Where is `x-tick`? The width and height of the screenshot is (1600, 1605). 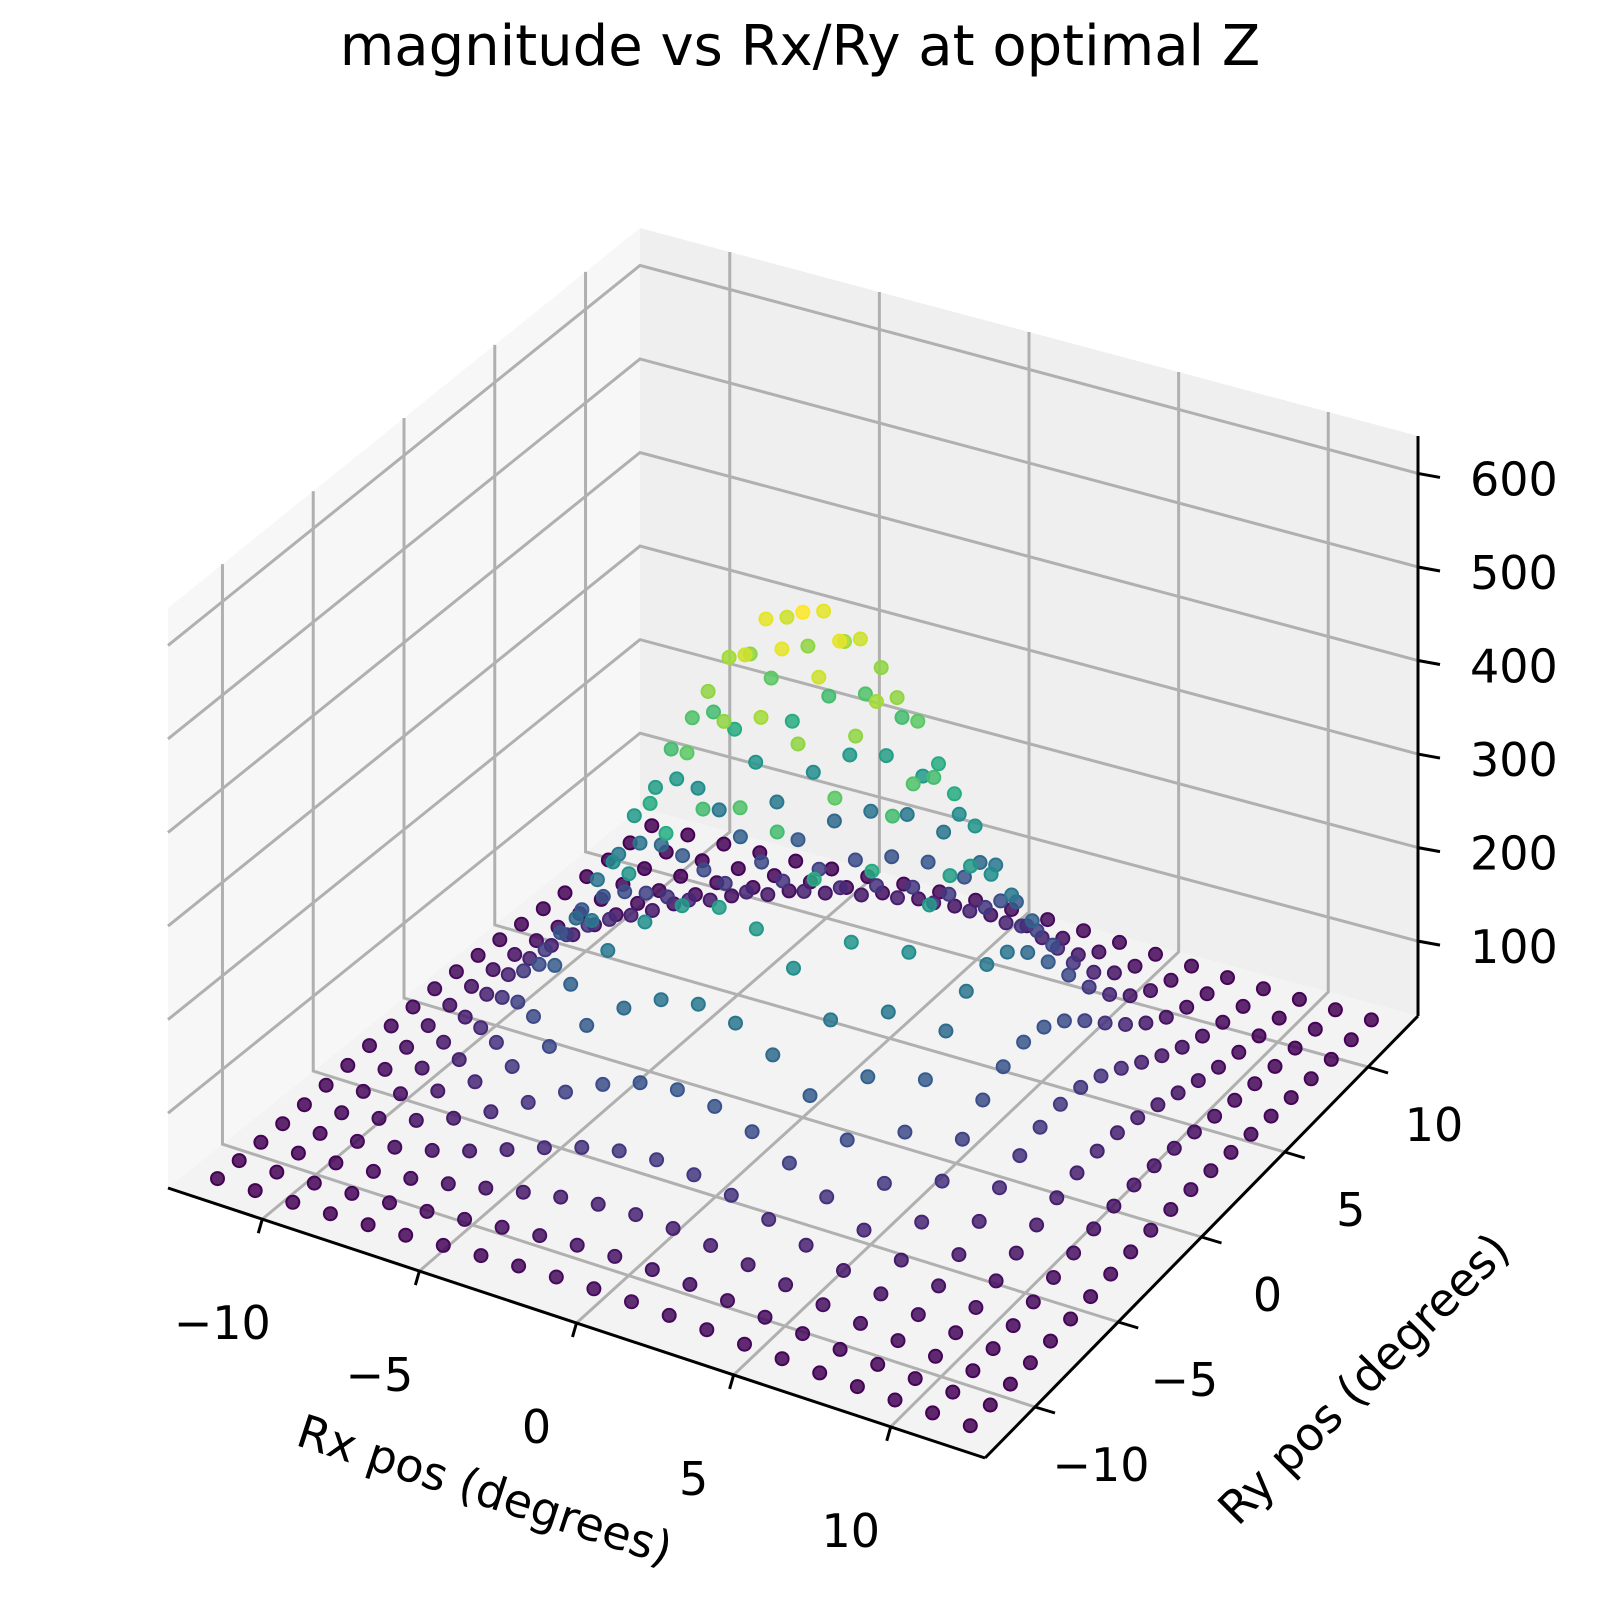
x-tick is located at coordinates (574, 1330).